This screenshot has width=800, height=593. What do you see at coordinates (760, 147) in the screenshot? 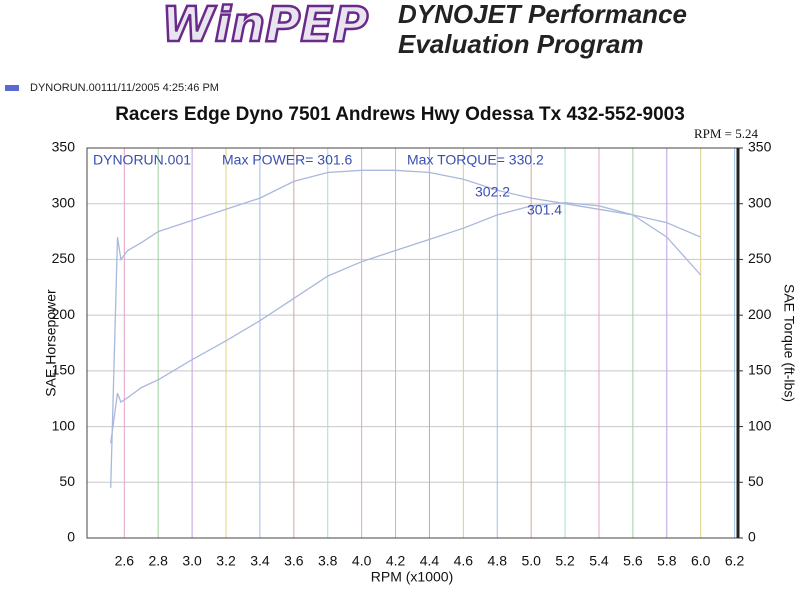
I see `y2-tick-label: 350` at bounding box center [760, 147].